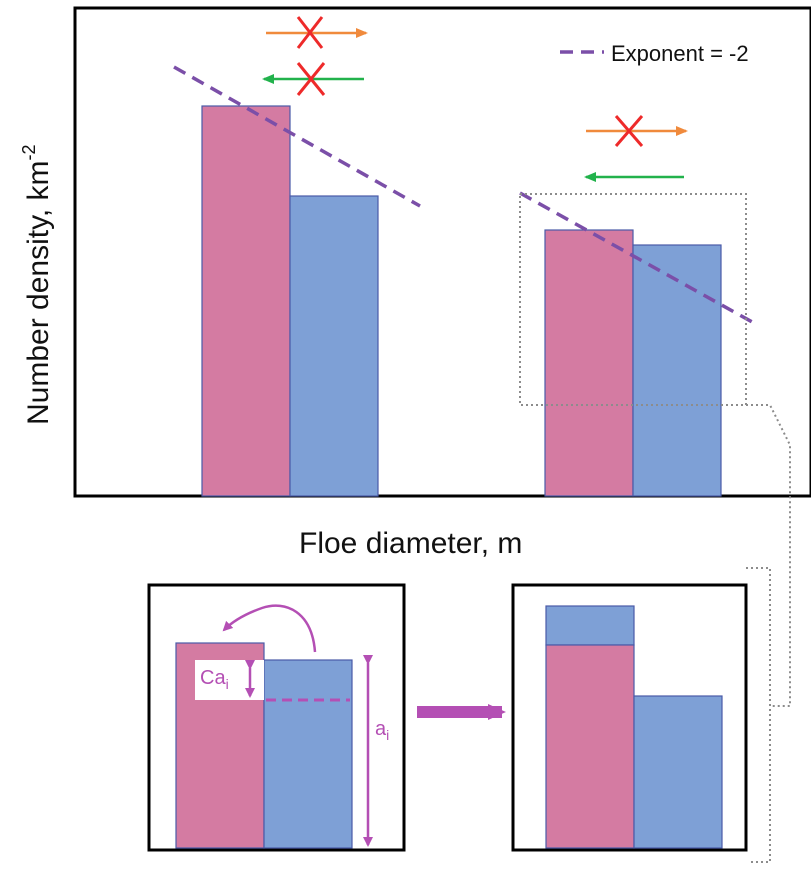 The width and height of the screenshot is (811, 870). I want to click on x-axis-label: Floe diameter, m, so click(410, 543).